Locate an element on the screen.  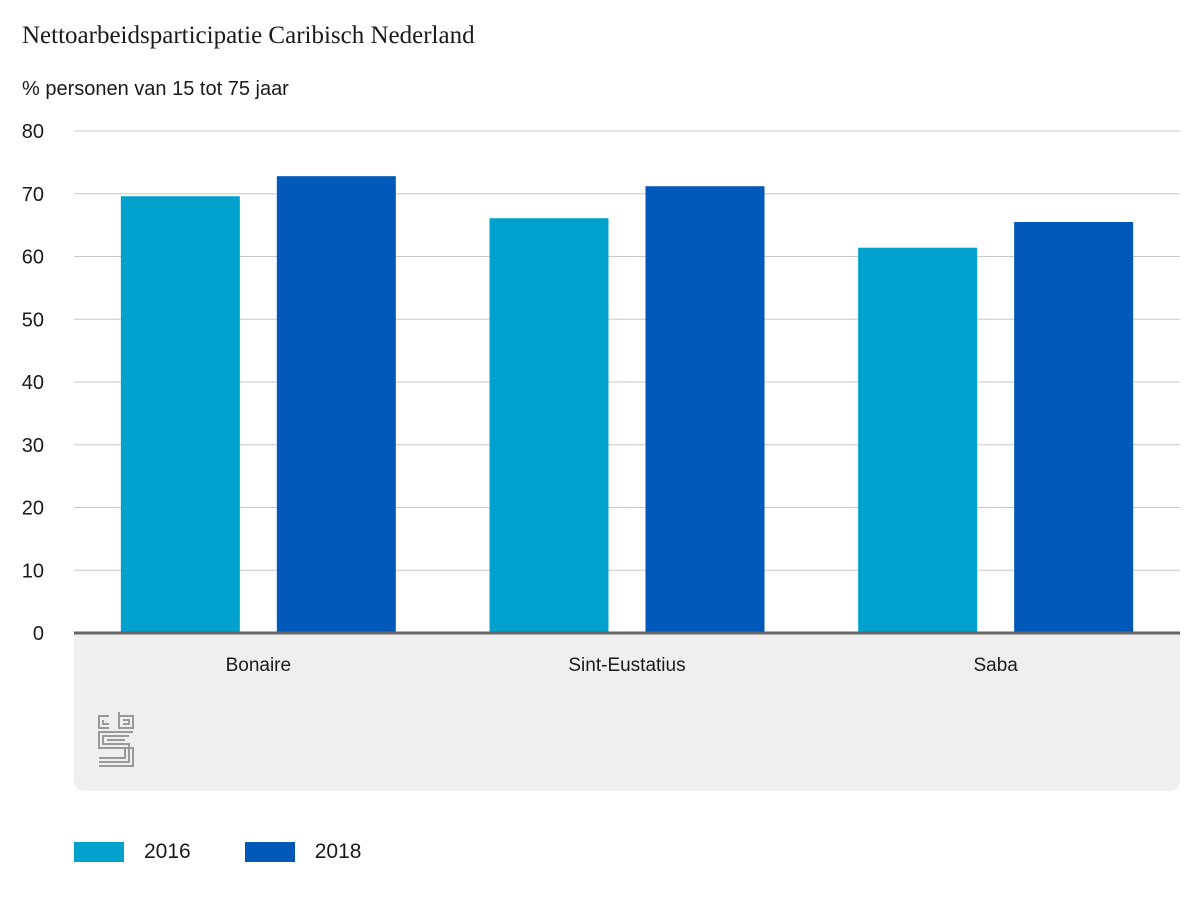
x-category-label: Sint-Eustatius is located at coordinates (626, 665).